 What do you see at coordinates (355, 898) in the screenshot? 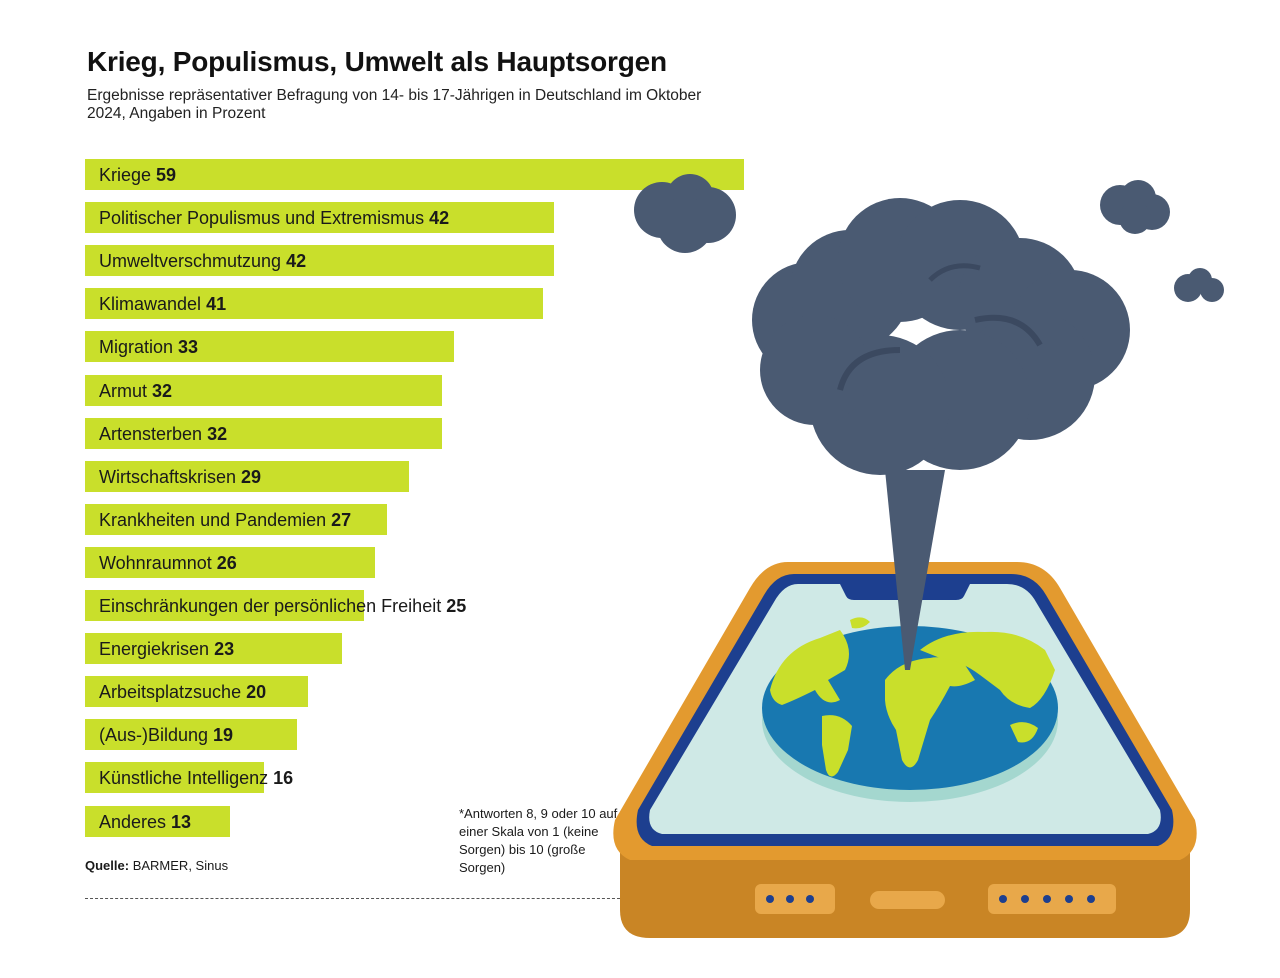
I see `divider-line` at bounding box center [355, 898].